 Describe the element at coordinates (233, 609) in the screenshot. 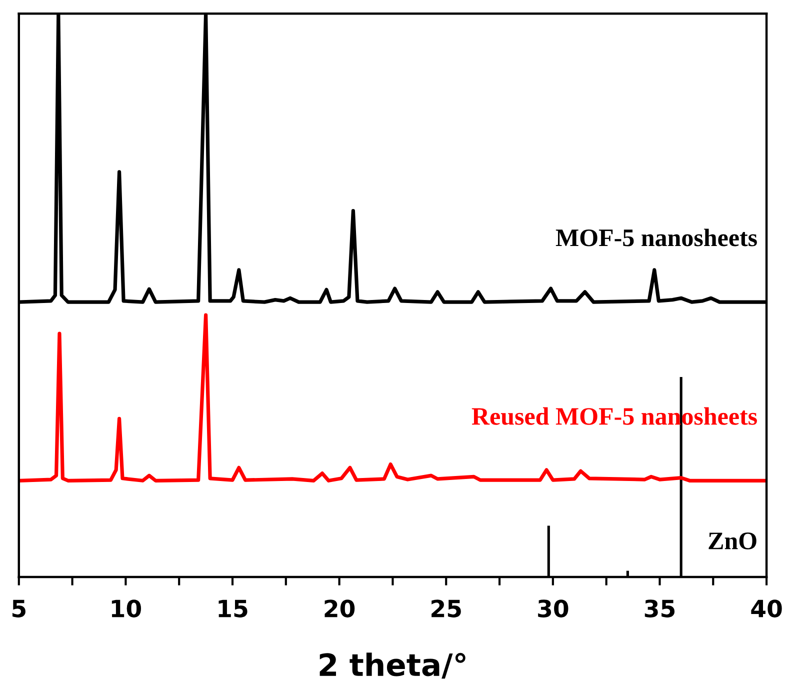

I see `x-tick-label: 15` at that location.